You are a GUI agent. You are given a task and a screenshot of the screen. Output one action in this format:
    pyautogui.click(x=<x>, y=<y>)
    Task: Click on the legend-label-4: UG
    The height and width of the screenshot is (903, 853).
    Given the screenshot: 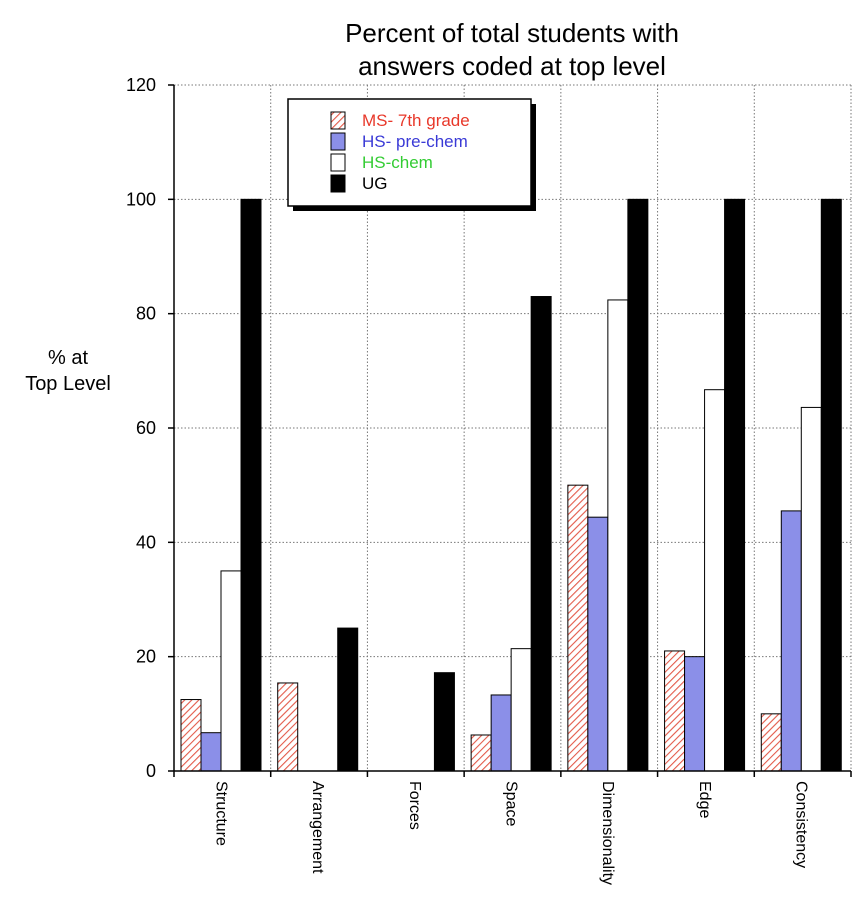 What is the action you would take?
    pyautogui.click(x=375, y=183)
    